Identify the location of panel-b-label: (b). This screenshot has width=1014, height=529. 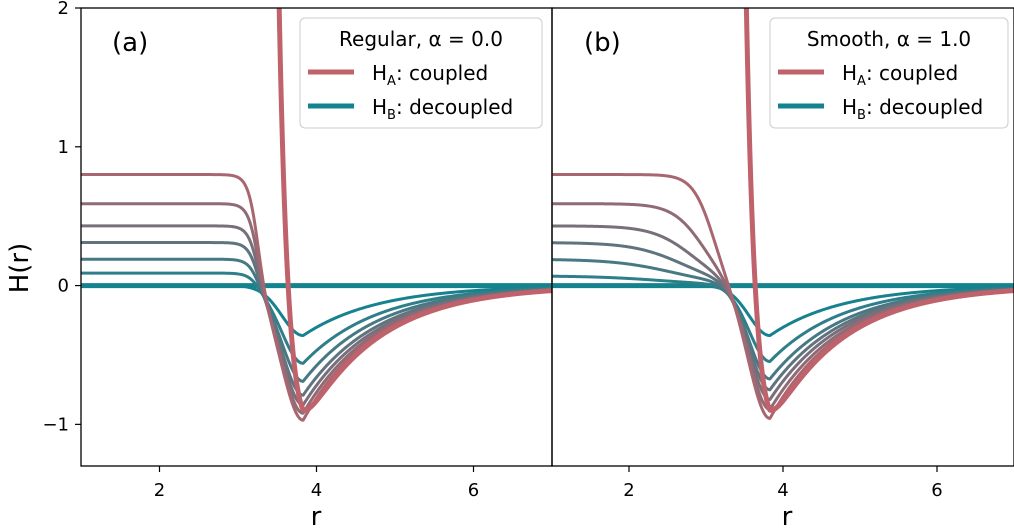
(602, 43).